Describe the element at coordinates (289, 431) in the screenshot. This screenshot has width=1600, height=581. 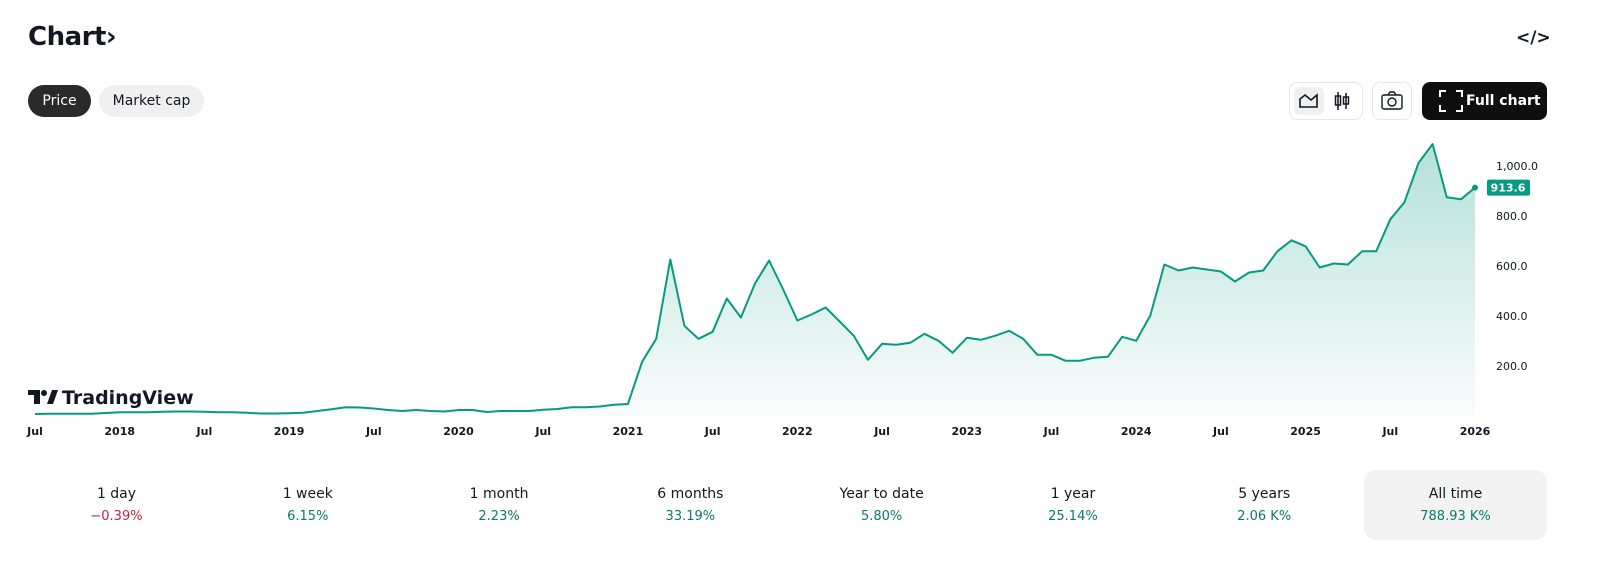
I see `x-tick-label: 2019` at that location.